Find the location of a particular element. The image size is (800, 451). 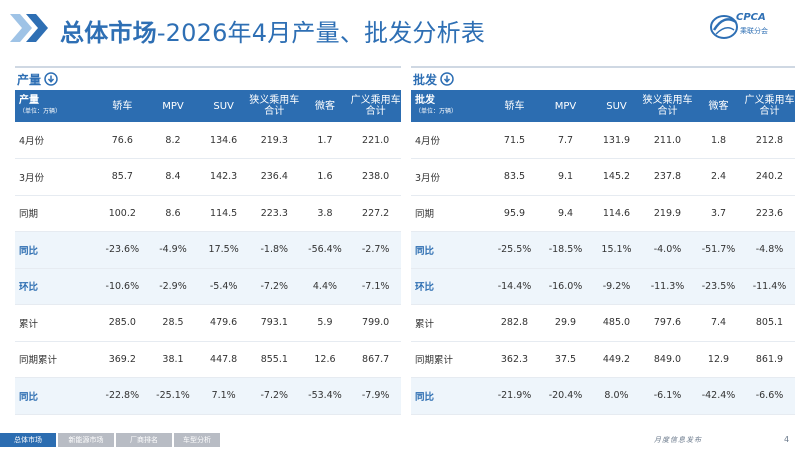

table-cell: 8.2 is located at coordinates (173, 140).